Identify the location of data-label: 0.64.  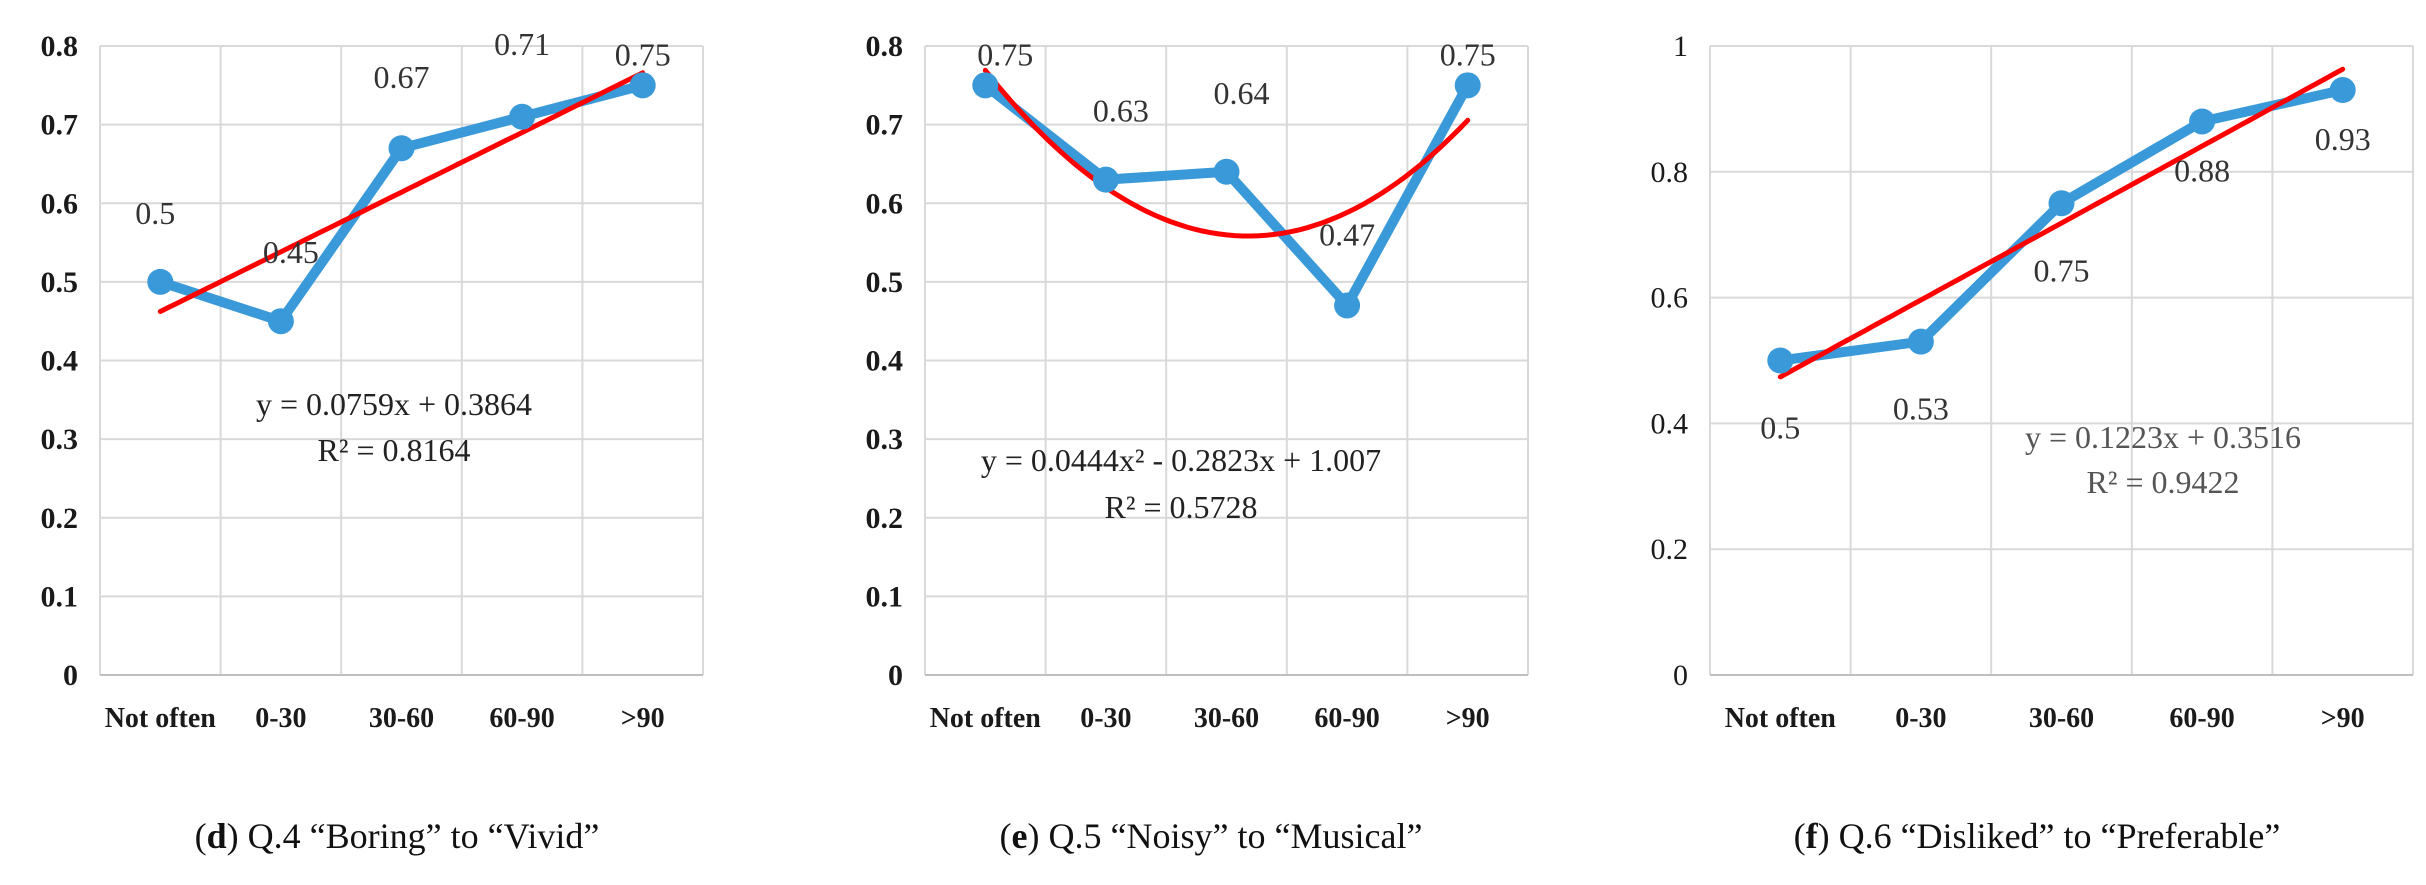
(1242, 93).